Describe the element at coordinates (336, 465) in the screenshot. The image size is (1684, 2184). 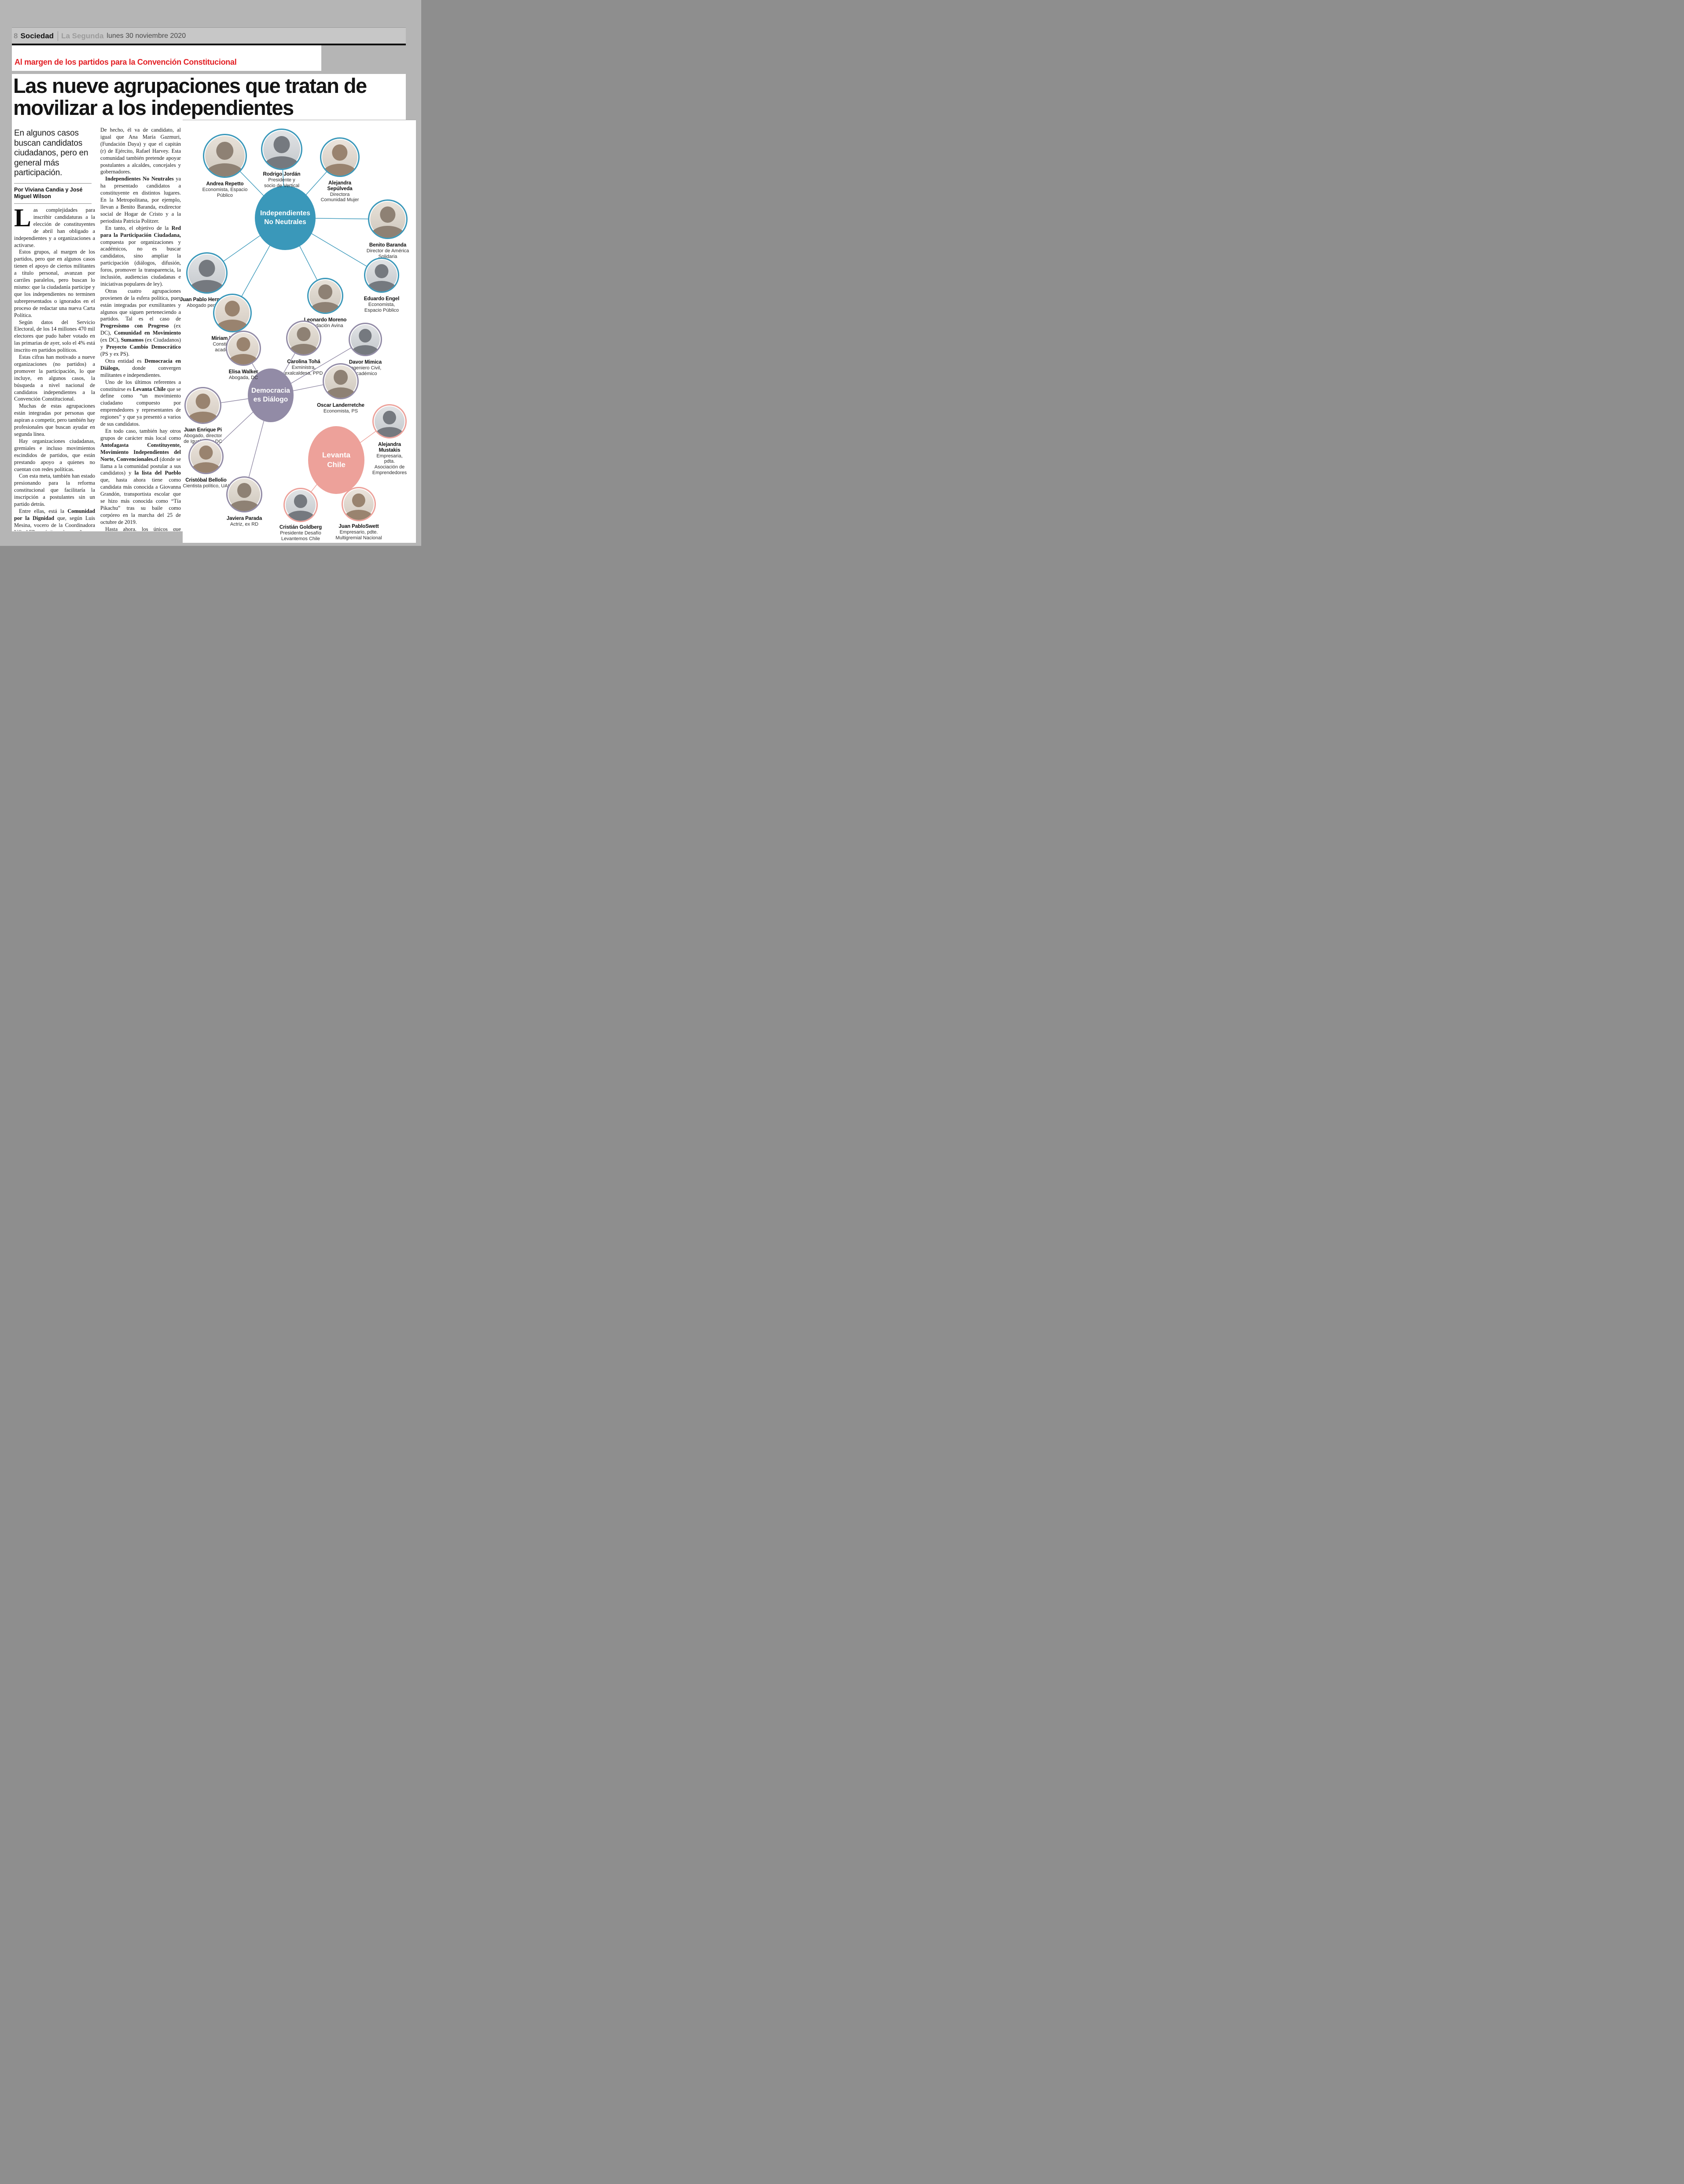
I see `group-hub-label: Chile` at that location.